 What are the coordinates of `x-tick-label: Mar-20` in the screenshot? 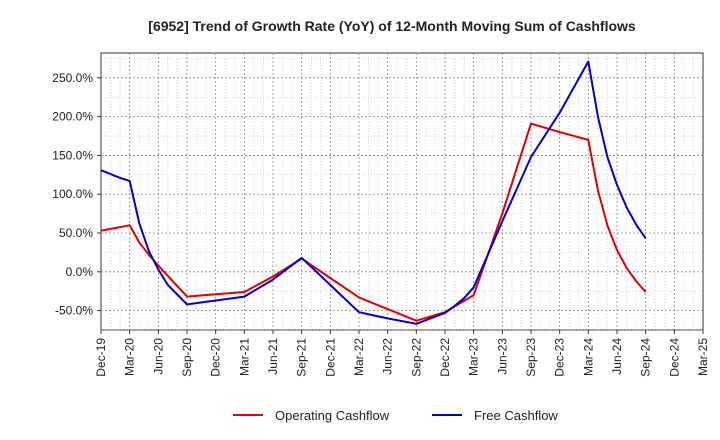 It's located at (130, 357).